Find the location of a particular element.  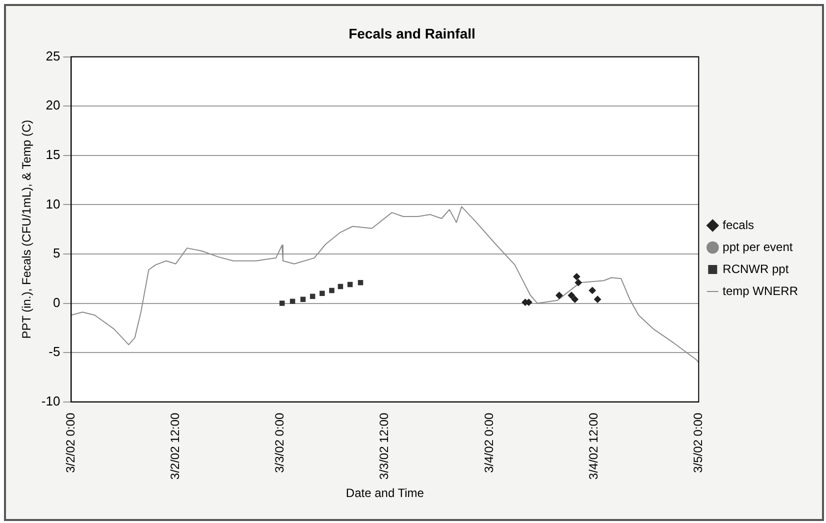

y-axis-title: PPT (in.), Fecals (CFU/1mL), & Temp (C) is located at coordinates (27, 229).